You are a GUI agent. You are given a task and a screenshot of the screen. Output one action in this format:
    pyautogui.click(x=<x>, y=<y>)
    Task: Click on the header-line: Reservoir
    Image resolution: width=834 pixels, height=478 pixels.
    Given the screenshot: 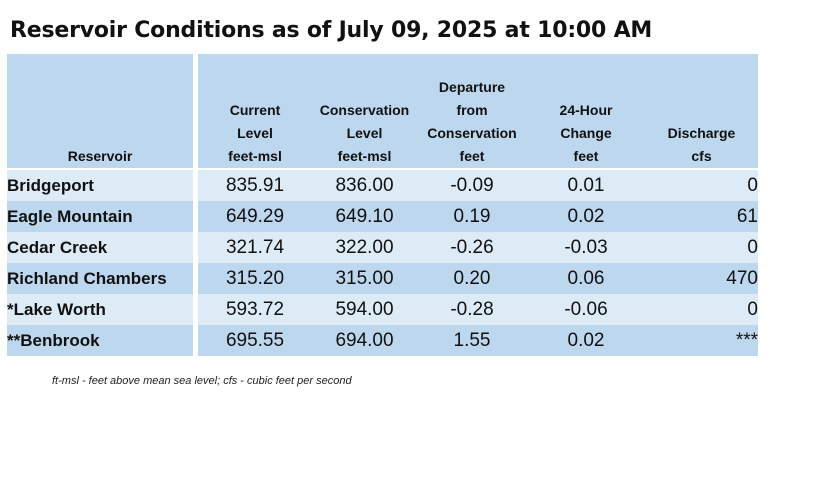 What is the action you would take?
    pyautogui.click(x=100, y=156)
    